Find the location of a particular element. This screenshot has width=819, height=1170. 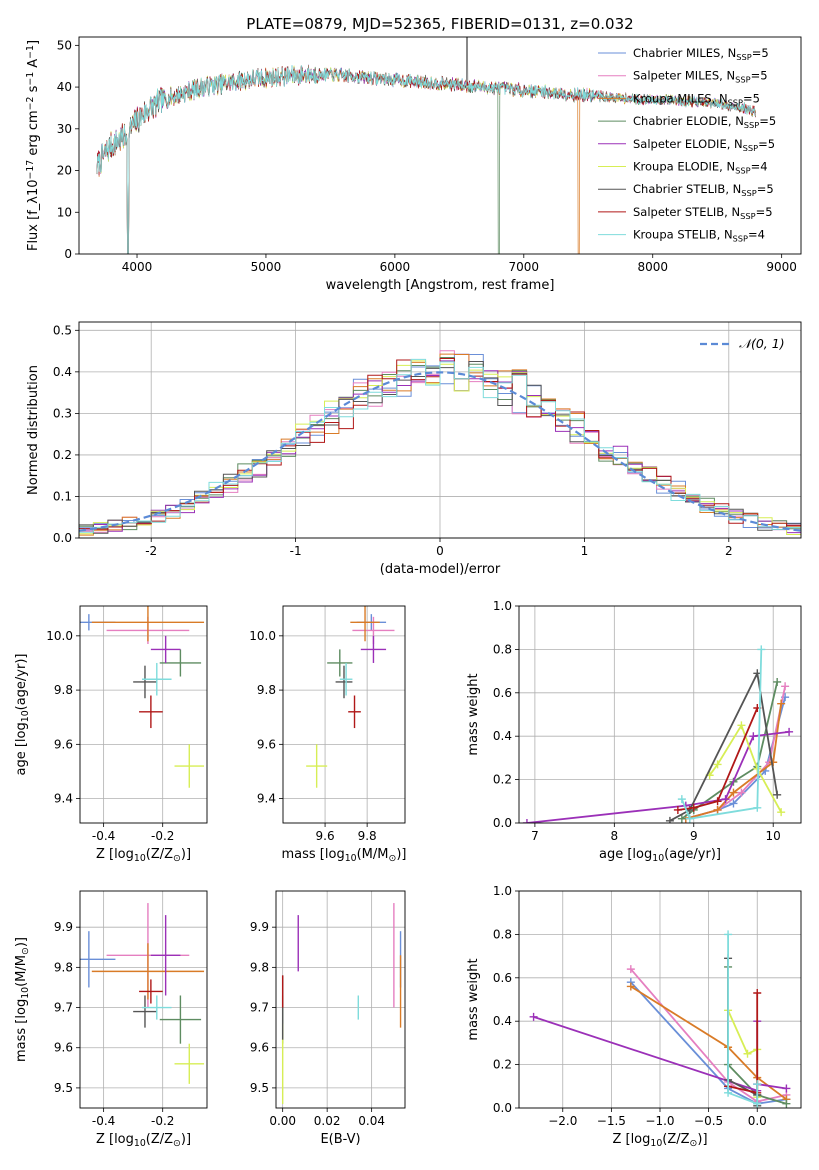

y-tick-label: 0.6 is located at coordinates (502, 978).